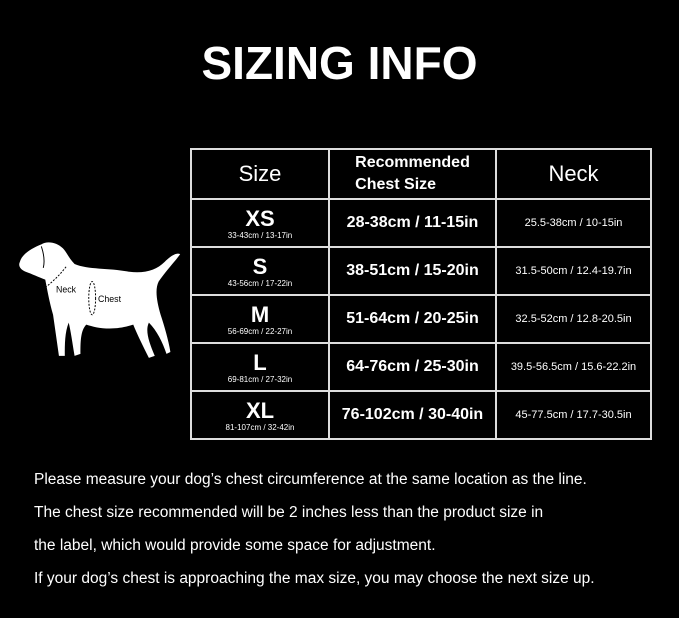  What do you see at coordinates (260, 379) in the screenshot?
I see `size-range: 69-81cm / 27-32in` at bounding box center [260, 379].